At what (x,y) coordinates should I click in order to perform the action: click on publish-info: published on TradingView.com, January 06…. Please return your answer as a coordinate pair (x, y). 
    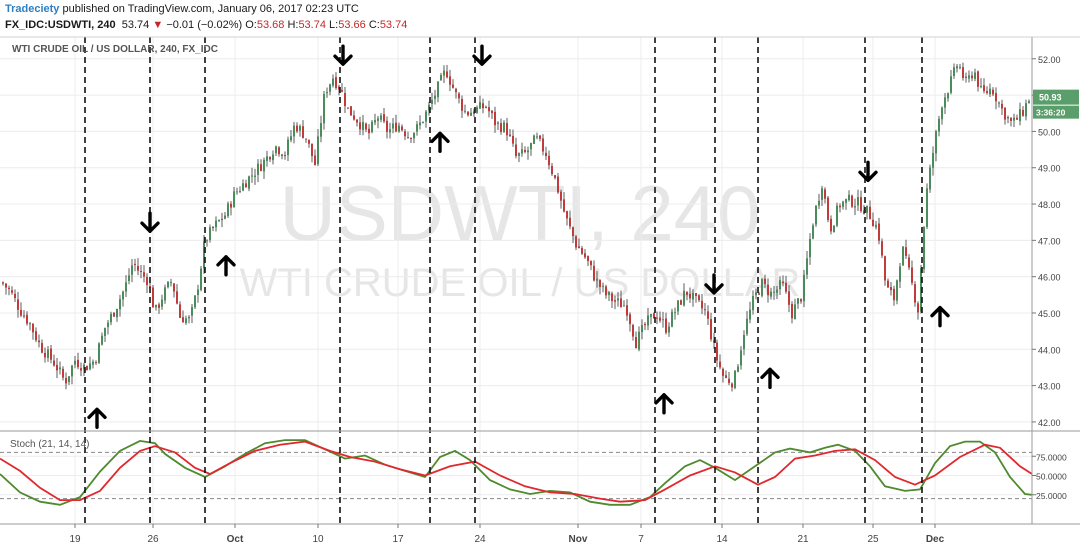
    Looking at the image, I should click on (210, 9).